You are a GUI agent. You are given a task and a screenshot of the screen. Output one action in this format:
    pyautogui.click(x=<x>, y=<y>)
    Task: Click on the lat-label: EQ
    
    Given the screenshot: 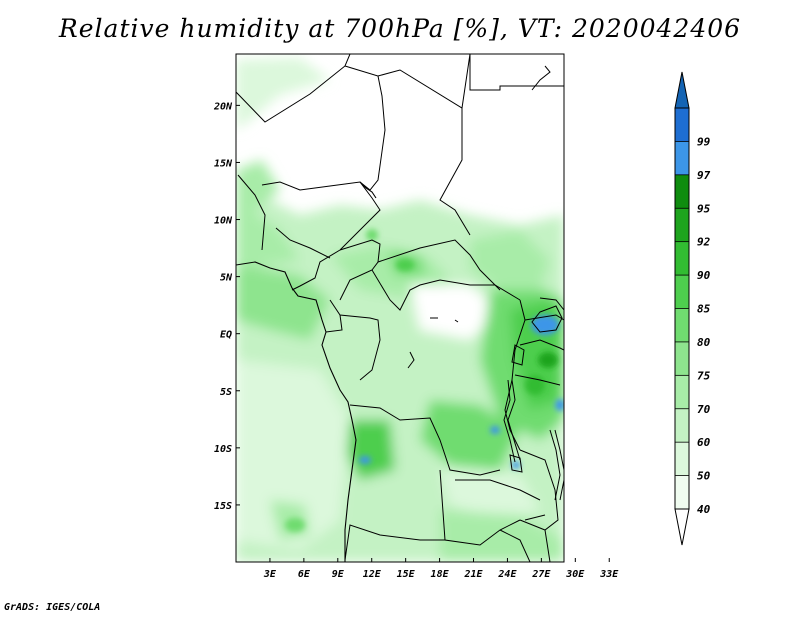 What is the action you would take?
    pyautogui.click(x=226, y=335)
    